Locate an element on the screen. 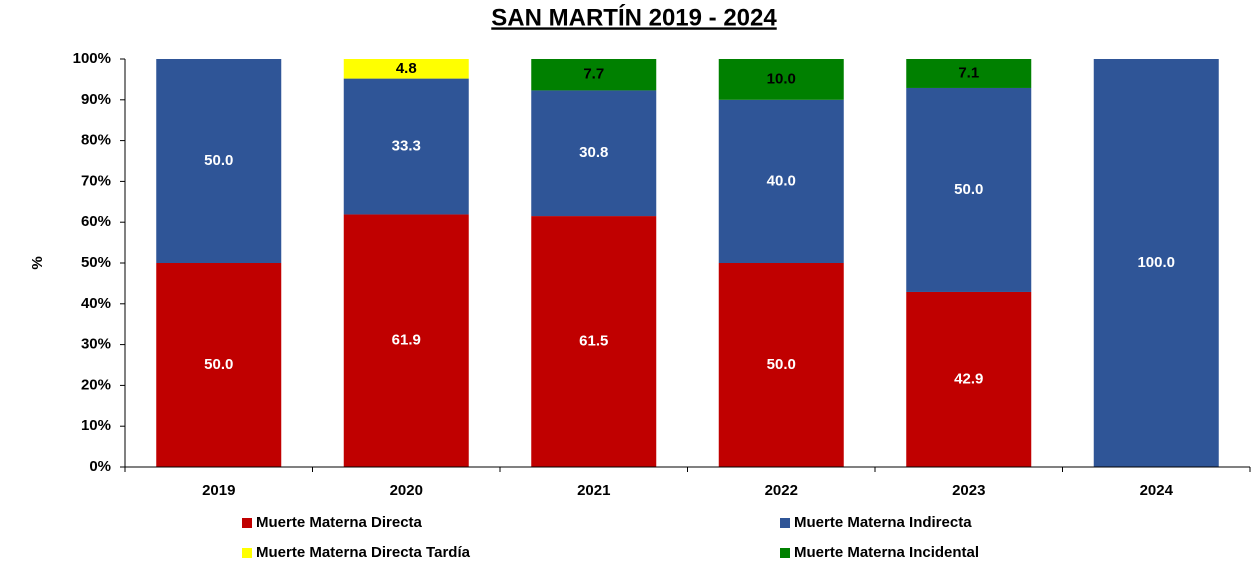 The width and height of the screenshot is (1256, 567). x-tick-label: 2023 is located at coordinates (968, 490).